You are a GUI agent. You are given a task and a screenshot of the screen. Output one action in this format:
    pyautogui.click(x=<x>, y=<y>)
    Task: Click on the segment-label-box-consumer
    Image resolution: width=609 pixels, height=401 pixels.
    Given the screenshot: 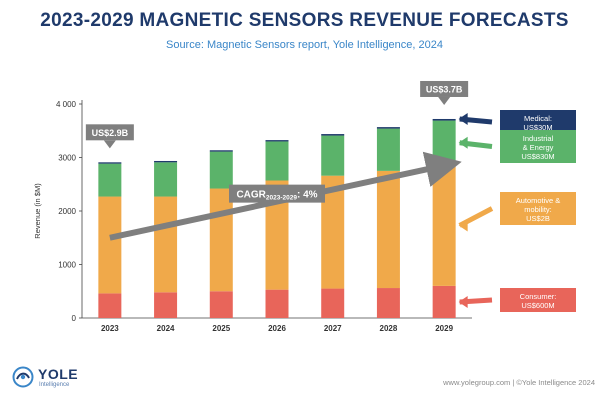 What is the action you would take?
    pyautogui.click(x=538, y=300)
    